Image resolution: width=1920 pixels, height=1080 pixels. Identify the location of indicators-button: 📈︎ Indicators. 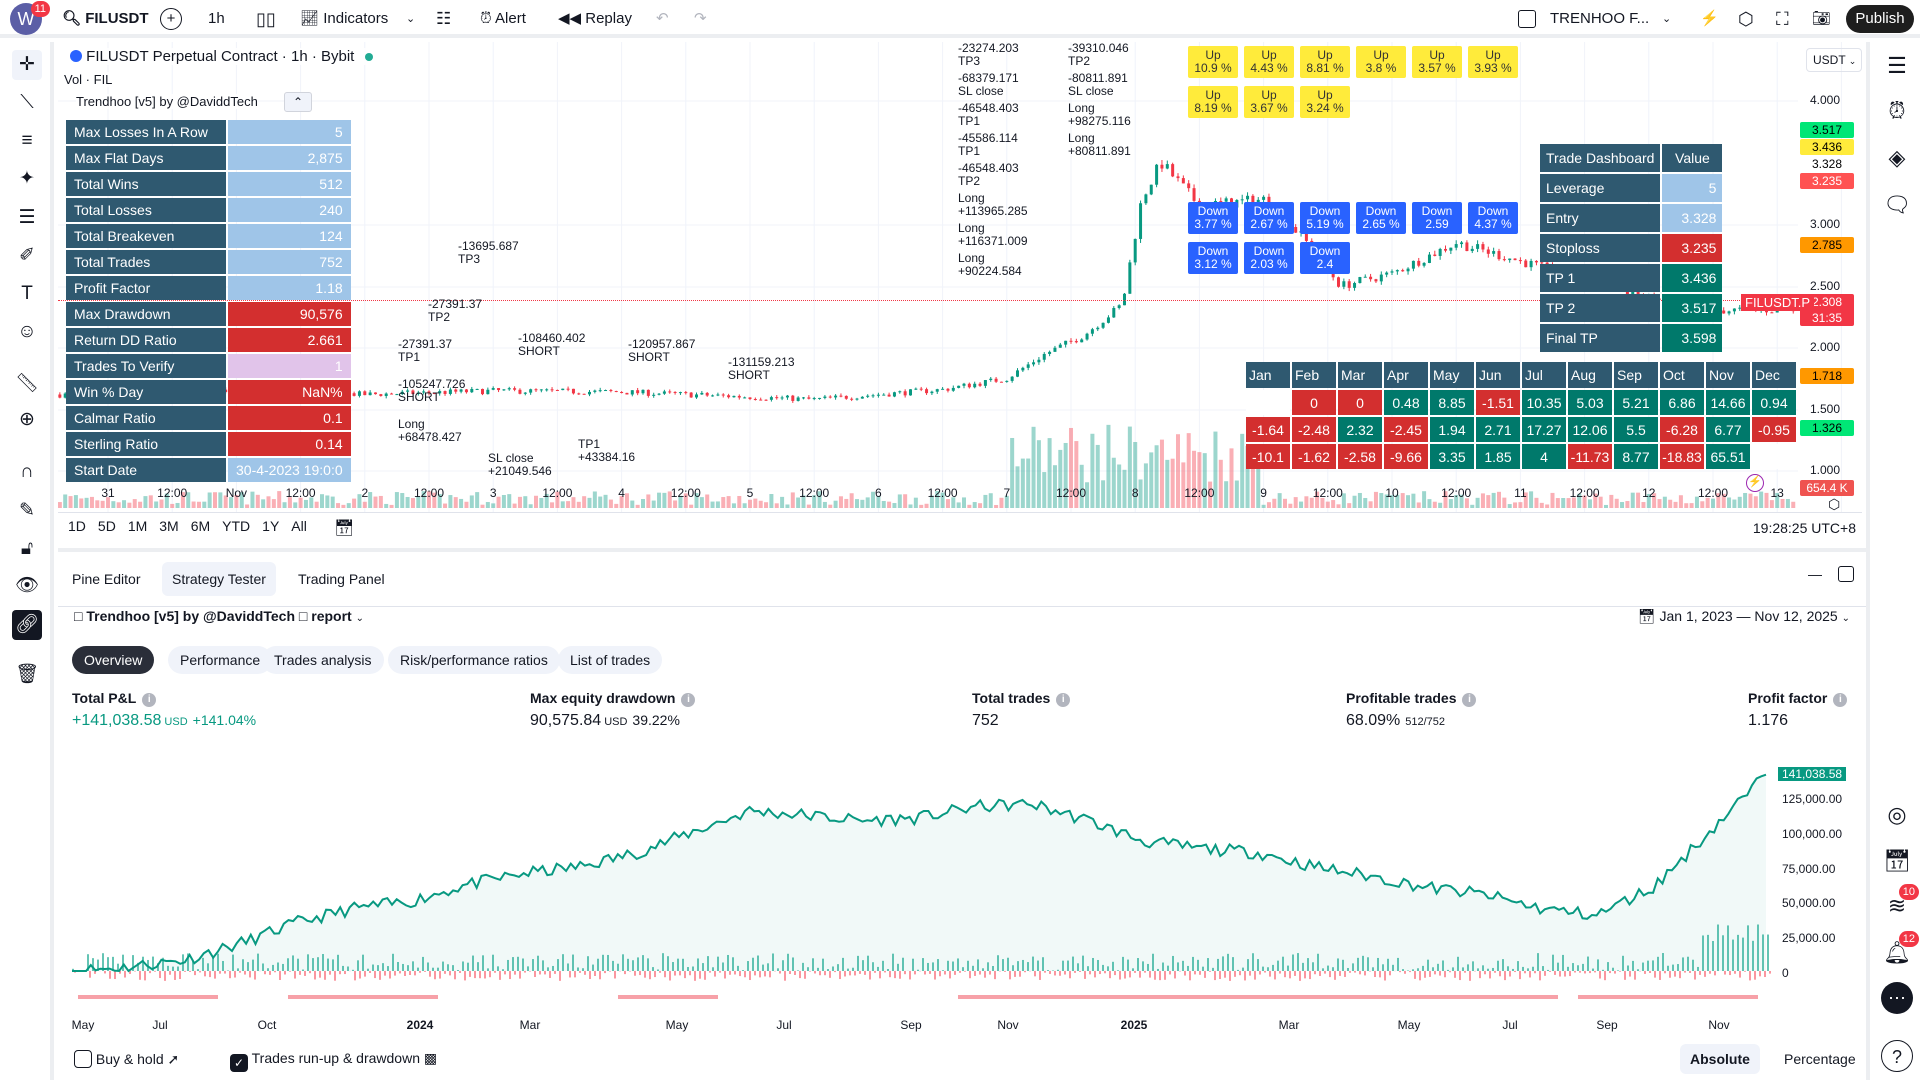
(344, 19).